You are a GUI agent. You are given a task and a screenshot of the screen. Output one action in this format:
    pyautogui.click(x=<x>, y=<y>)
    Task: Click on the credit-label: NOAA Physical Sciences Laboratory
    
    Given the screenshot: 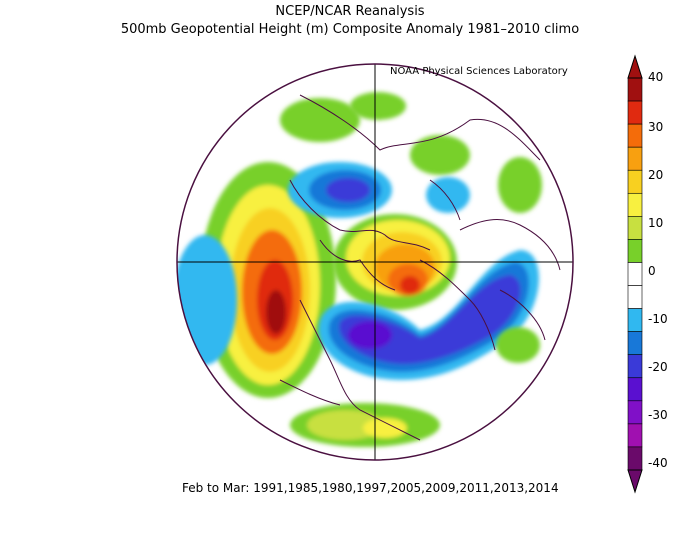 What is the action you would take?
    pyautogui.click(x=479, y=71)
    